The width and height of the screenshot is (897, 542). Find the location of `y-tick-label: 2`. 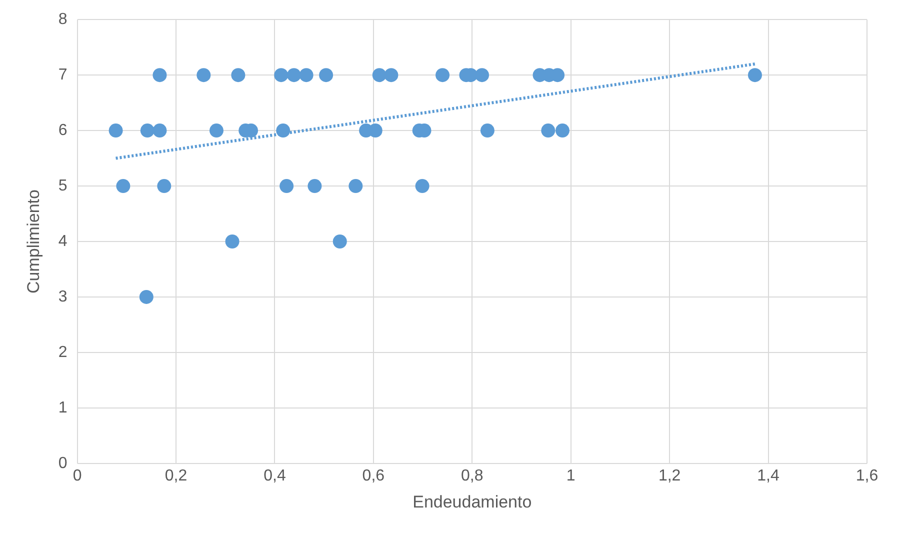

y-tick-label: 2 is located at coordinates (63, 352).